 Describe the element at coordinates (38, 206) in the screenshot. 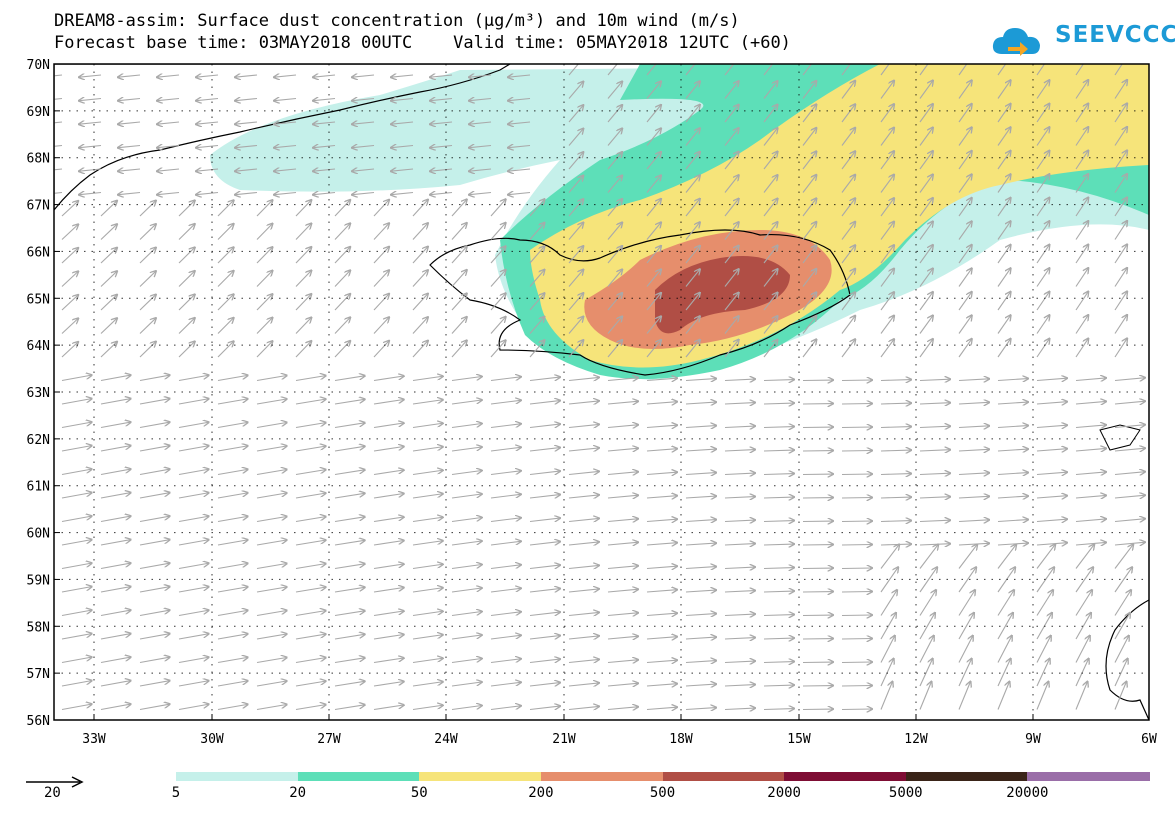

I see `lat-label: 67N` at that location.